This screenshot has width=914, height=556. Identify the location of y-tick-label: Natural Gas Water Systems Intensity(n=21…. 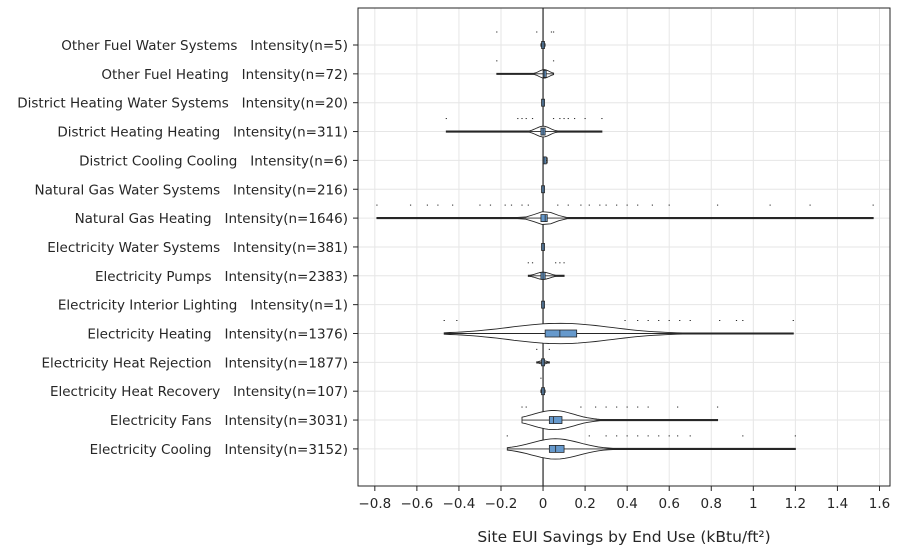
(191, 190).